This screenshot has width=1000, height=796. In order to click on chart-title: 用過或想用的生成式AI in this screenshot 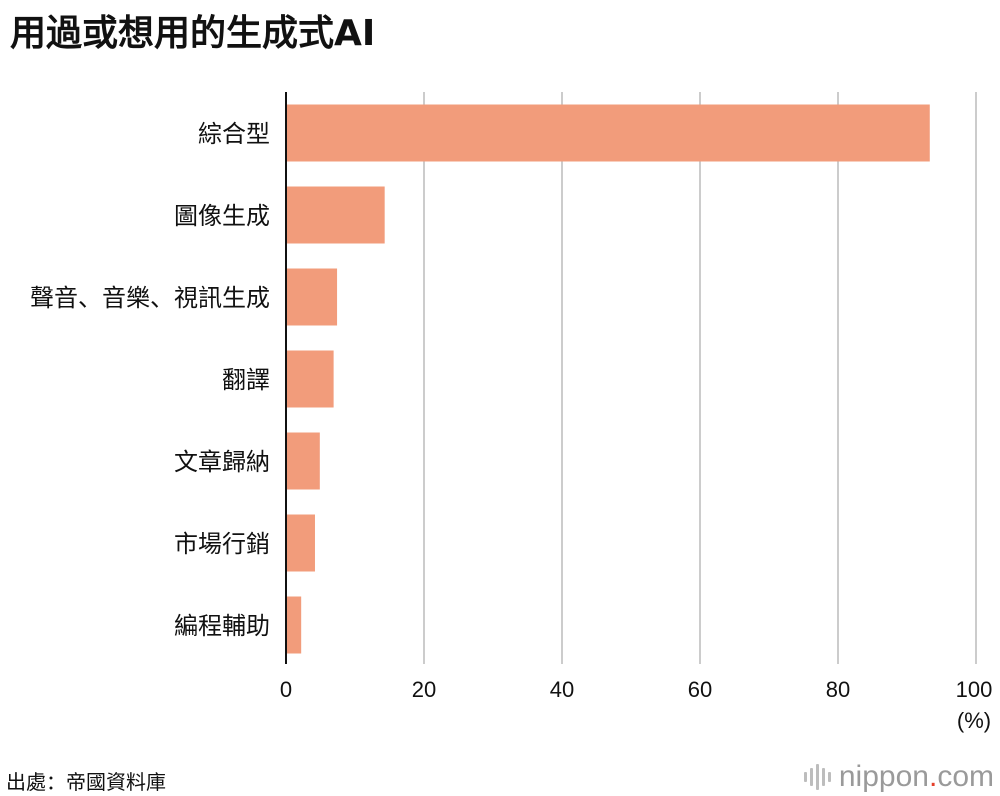, I will do `click(193, 33)`.